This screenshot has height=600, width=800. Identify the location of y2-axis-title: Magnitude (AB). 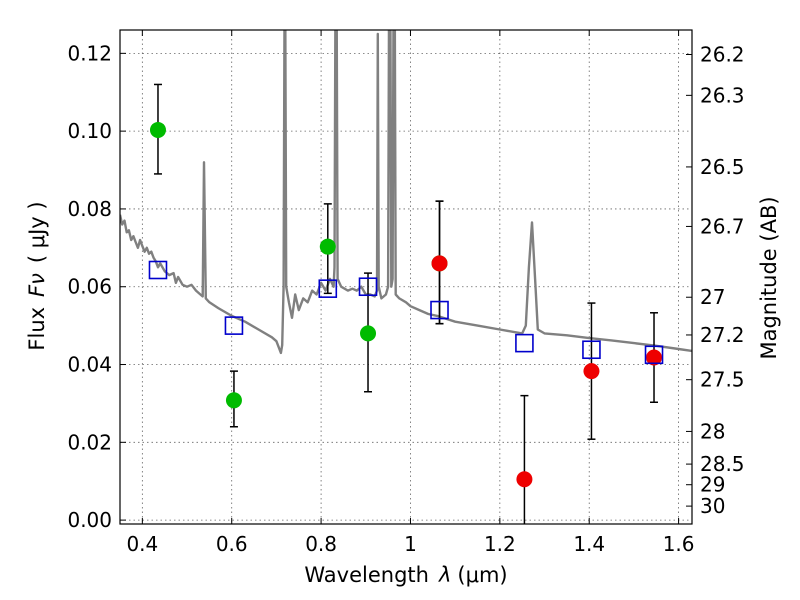
(769, 277).